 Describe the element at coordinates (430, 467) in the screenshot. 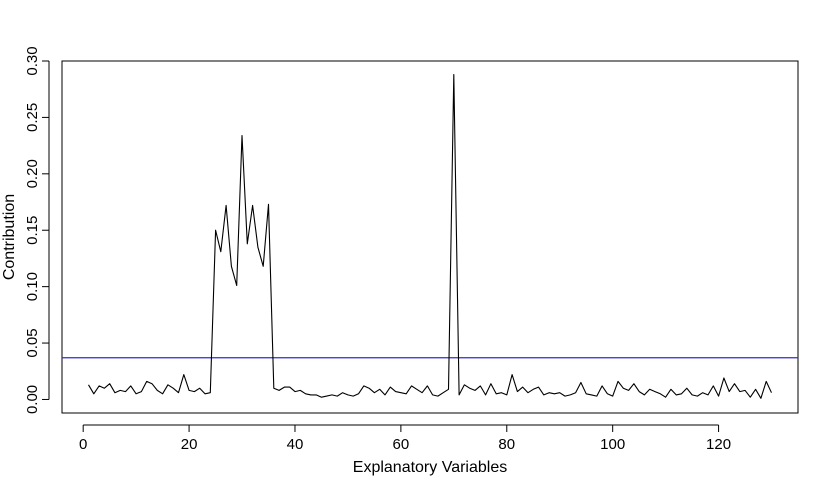

I see `x-axis-title: Explanatory Variables` at that location.